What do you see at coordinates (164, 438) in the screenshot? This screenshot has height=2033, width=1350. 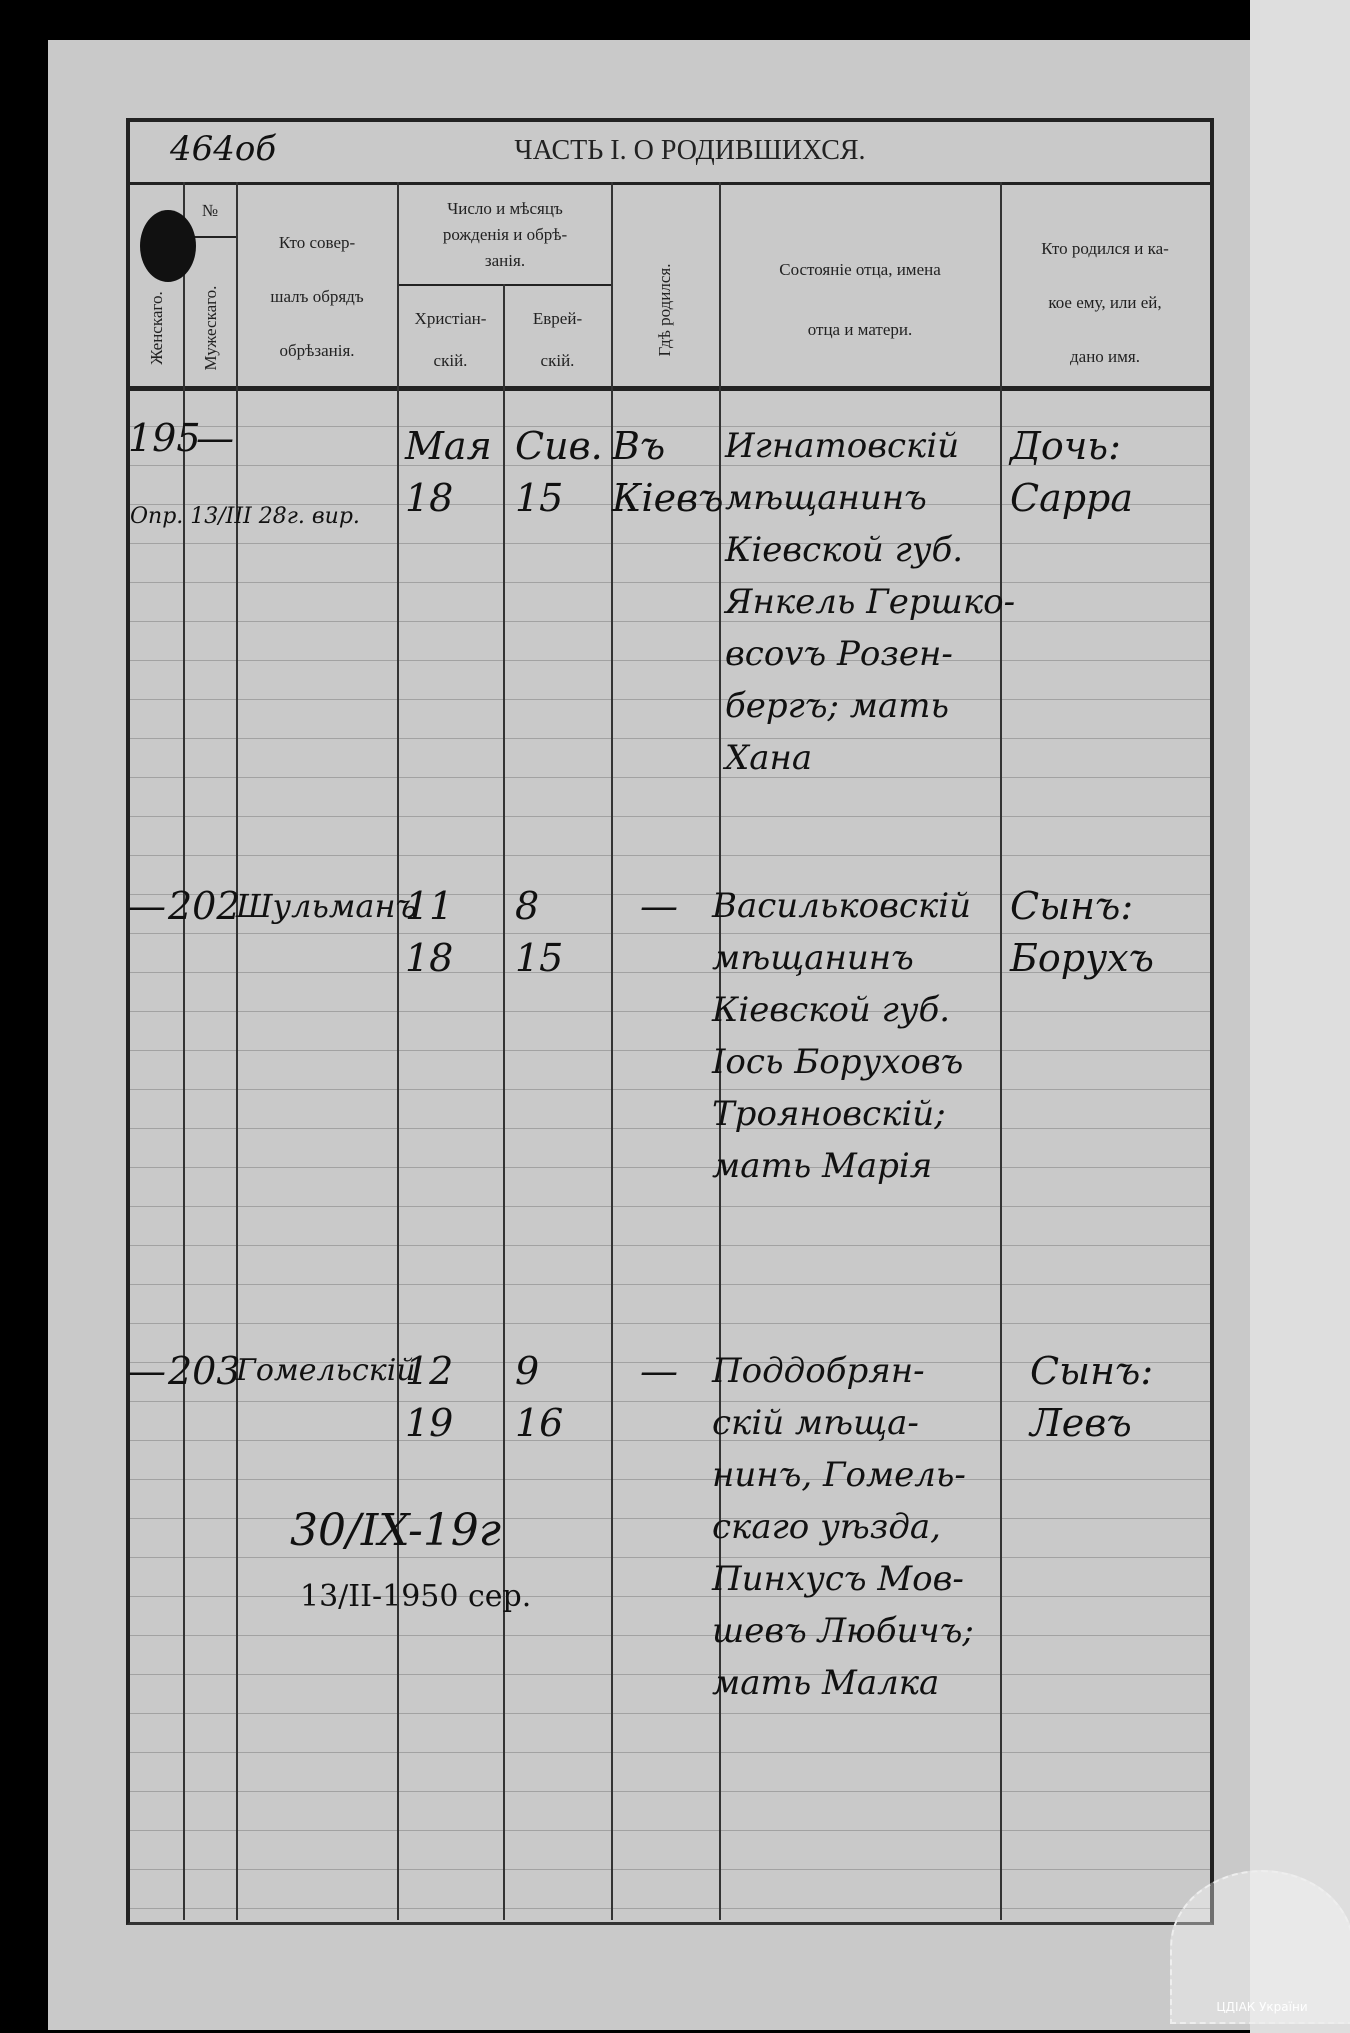 I see `female-number: 195` at bounding box center [164, 438].